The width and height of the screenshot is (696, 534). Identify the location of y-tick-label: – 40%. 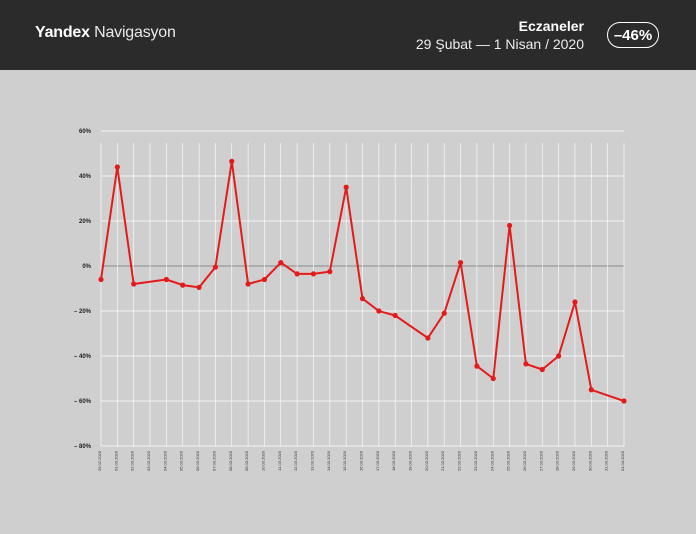
(83, 357).